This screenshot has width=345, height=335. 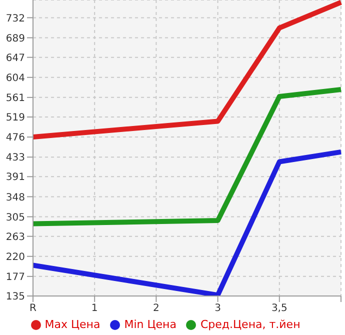 I want to click on y-tick-label: 561, so click(x=15, y=98).